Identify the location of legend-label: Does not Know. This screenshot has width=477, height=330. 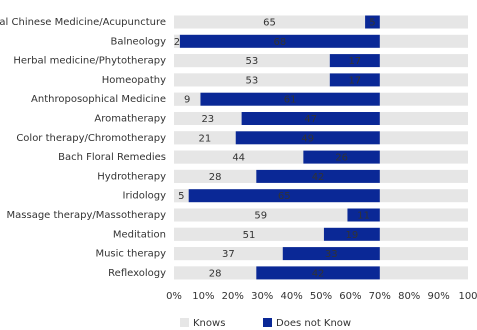
(313, 323).